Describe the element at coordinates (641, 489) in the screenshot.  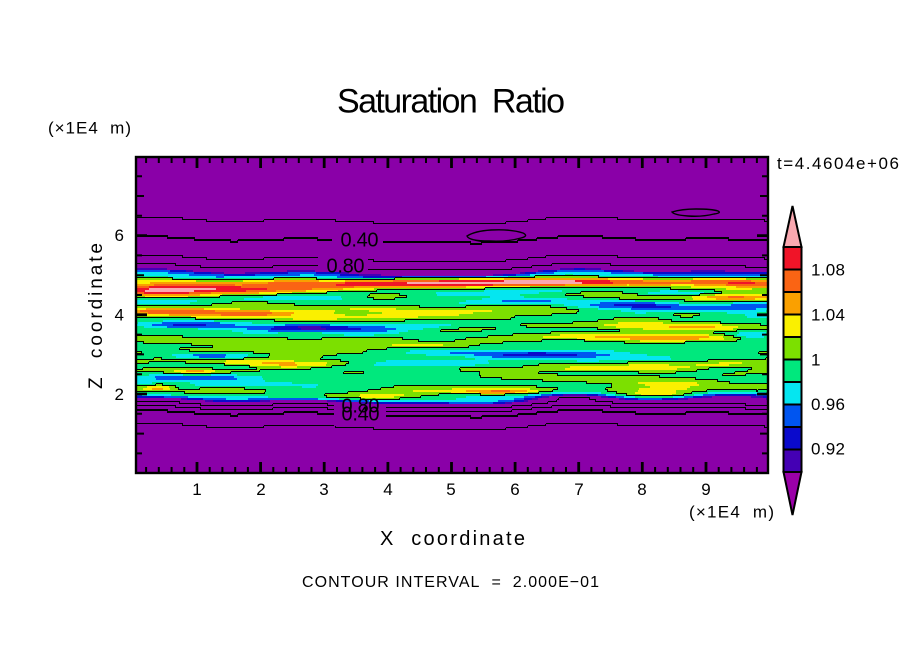
I see `svg-text: 8` at that location.